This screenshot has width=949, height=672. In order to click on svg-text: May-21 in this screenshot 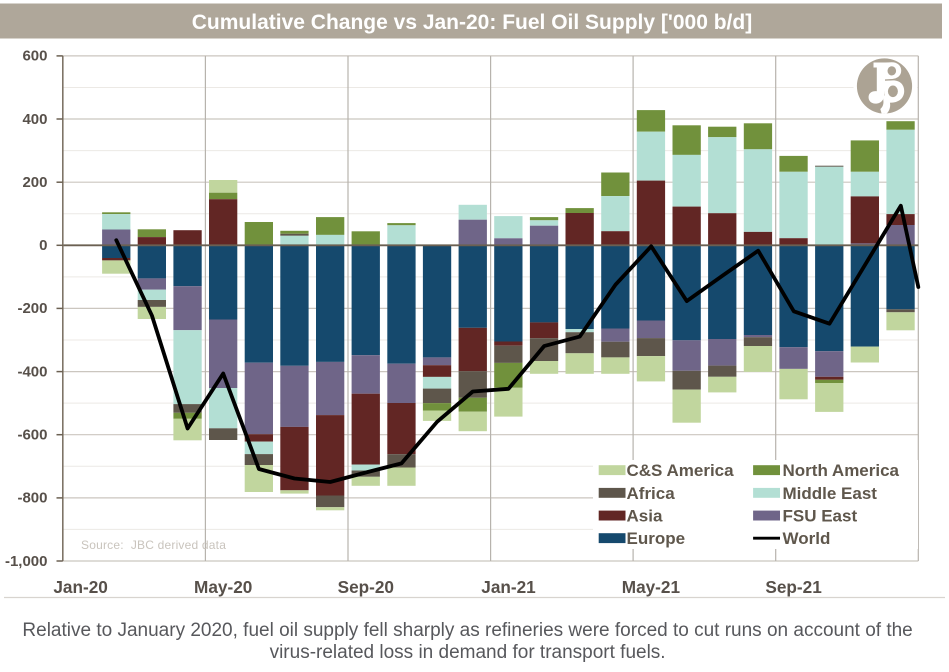, I will do `click(651, 587)`.